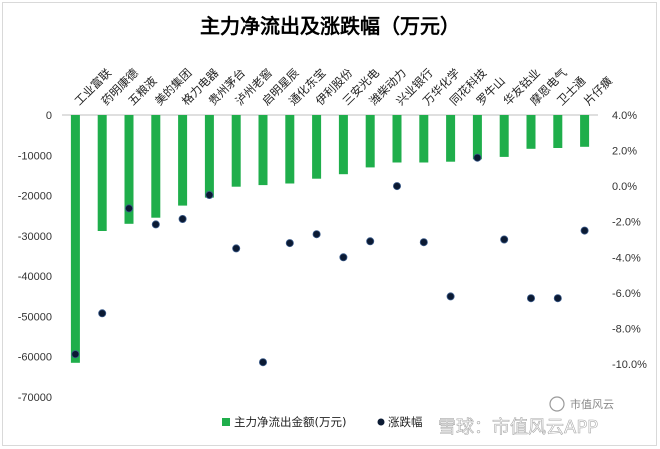 The height and width of the screenshot is (449, 660). What do you see at coordinates (35, 358) in the screenshot?
I see `left-axis-tick-label: -60000` at bounding box center [35, 358].